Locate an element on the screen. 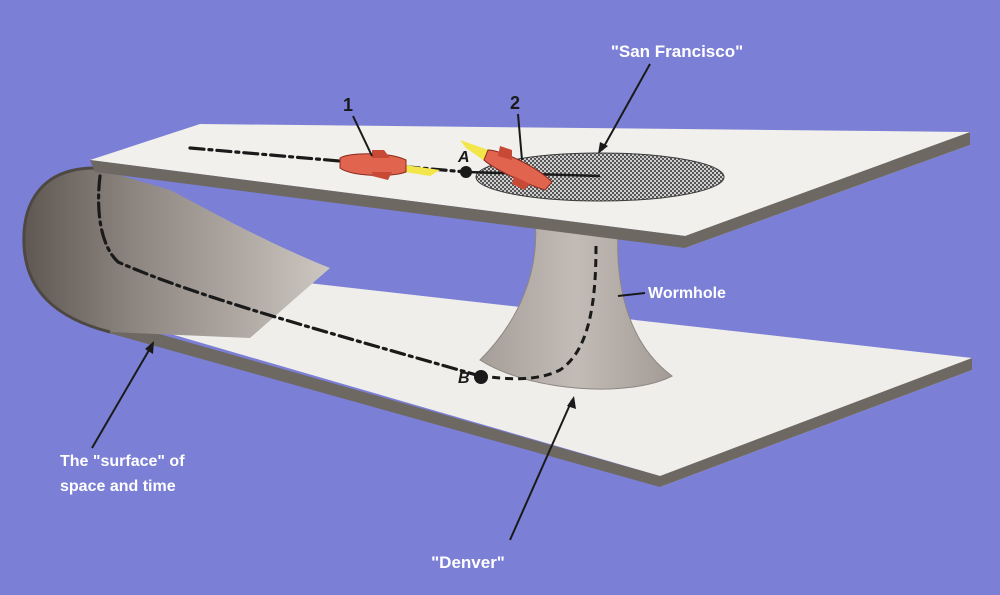  point-a-label: A is located at coordinates (463, 157).